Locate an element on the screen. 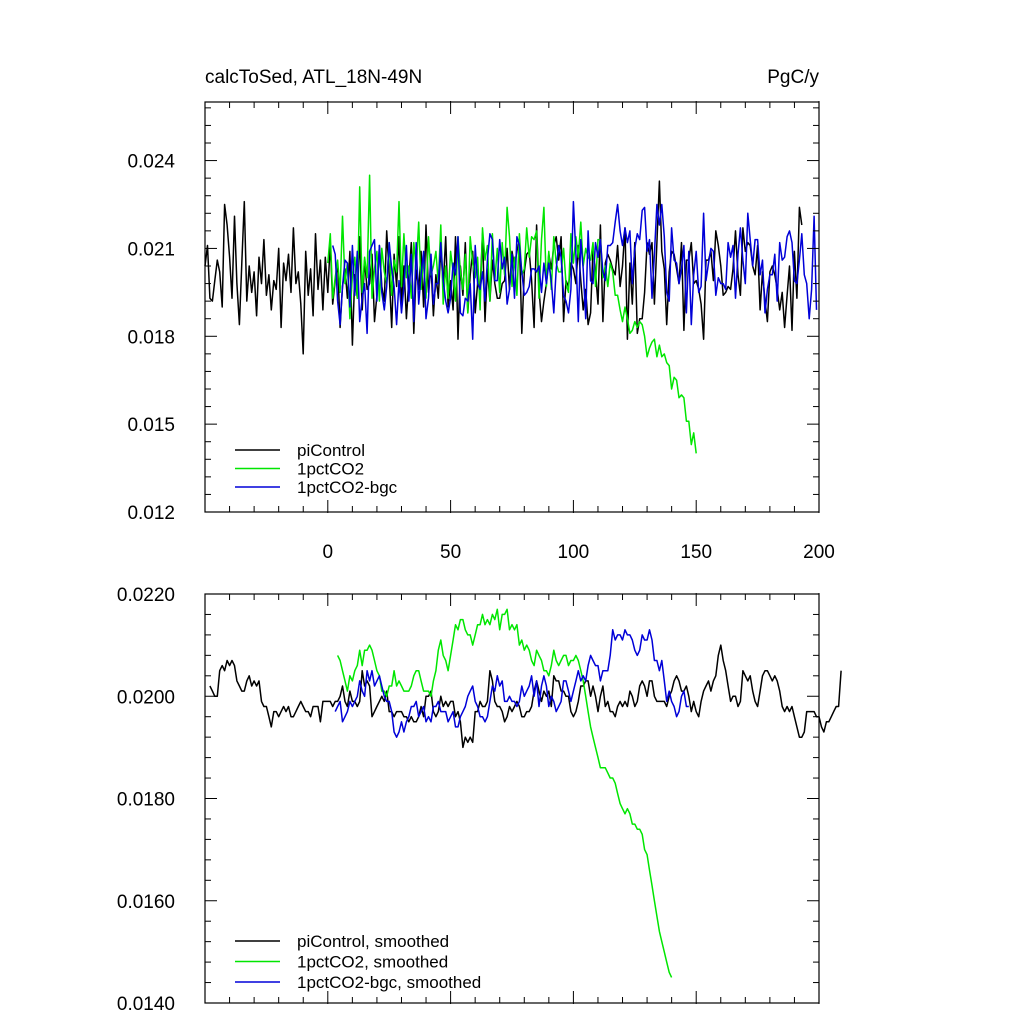 The width and height of the screenshot is (1024, 1024). top-series-1pctco2-bgc is located at coordinates (574, 270).